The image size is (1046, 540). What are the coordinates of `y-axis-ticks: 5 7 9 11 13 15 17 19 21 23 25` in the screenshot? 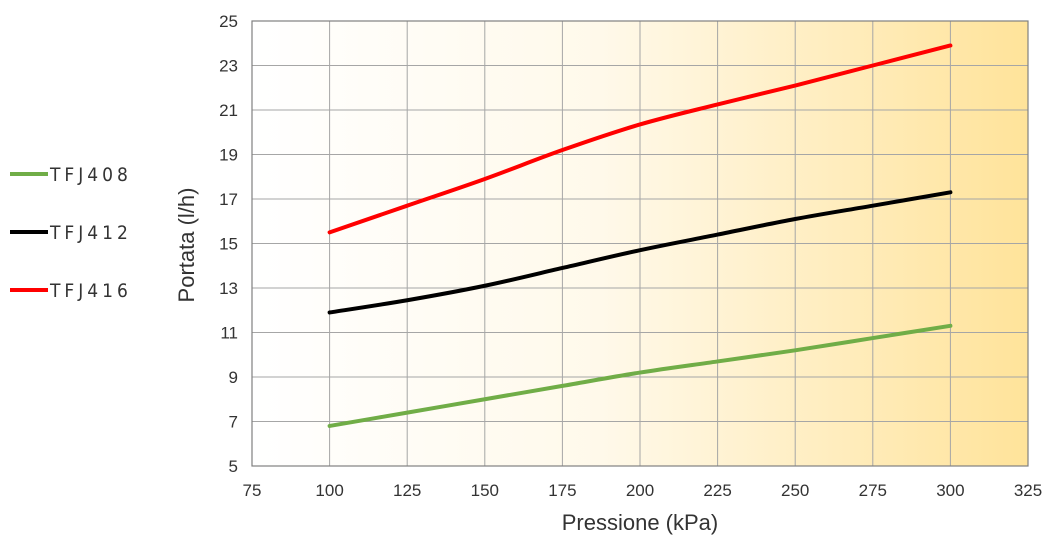 It's located at (228, 244).